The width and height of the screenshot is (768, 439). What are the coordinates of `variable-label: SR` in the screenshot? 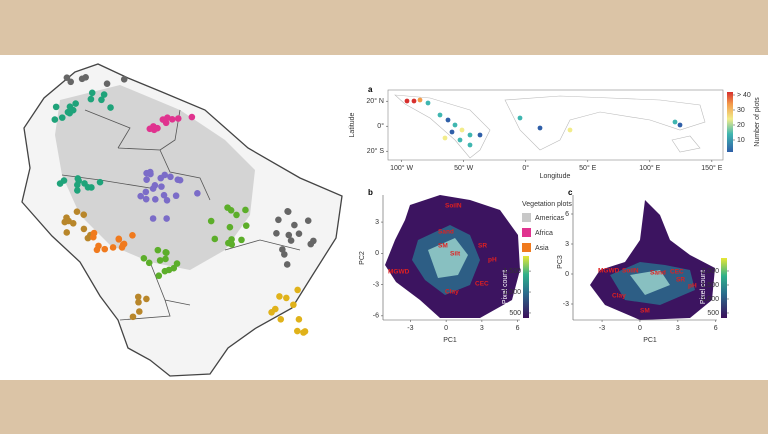 It's located at (680, 280).